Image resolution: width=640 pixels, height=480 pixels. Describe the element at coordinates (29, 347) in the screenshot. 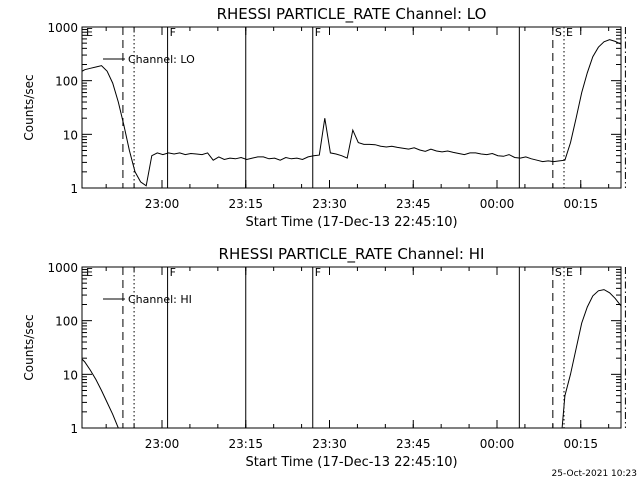

I see `hi-y-axis-label: Counts/sec` at that location.